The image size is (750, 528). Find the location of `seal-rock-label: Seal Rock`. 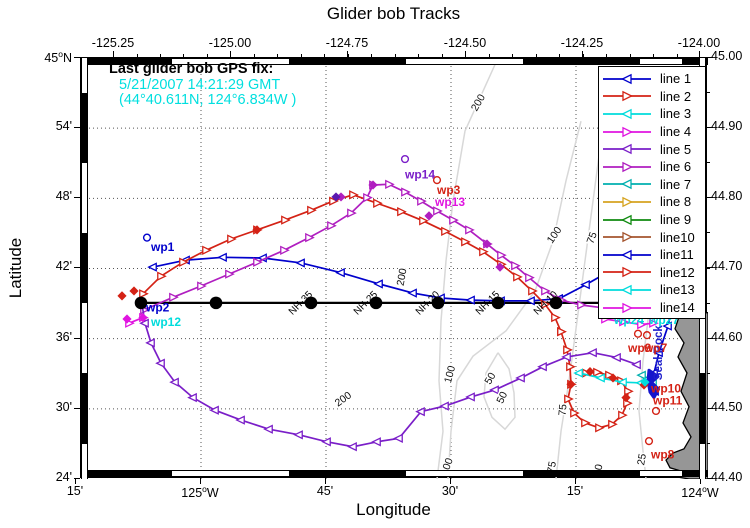

seal-rock-label: Seal Rock is located at coordinates (659, 353).